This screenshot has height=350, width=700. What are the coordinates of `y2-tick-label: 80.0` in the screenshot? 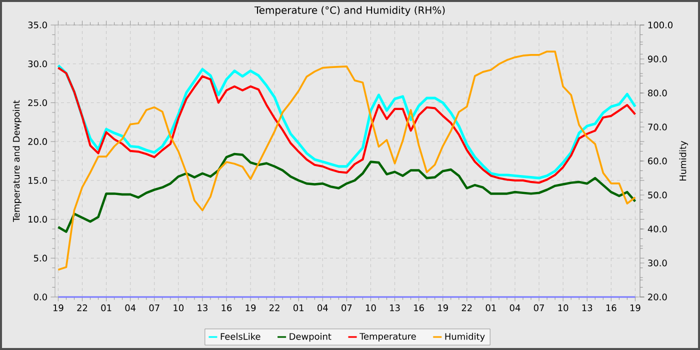 It's located at (657, 93).